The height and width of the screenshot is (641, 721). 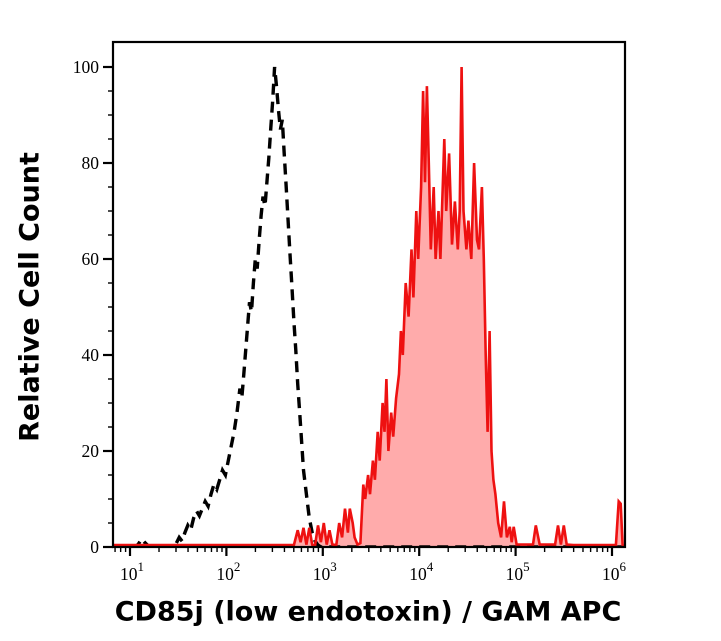 I want to click on y-tick-label: 80, so click(x=91, y=163).